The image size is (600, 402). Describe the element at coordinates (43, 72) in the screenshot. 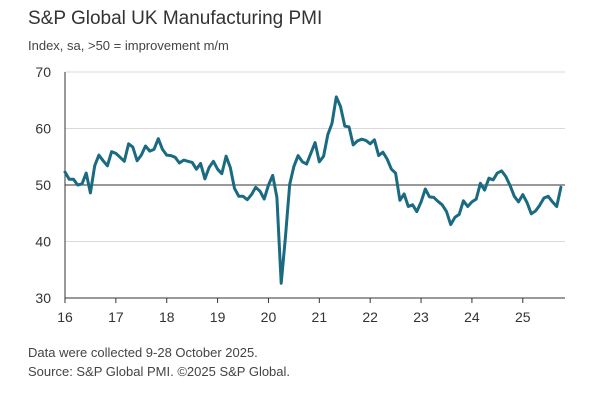

I see `y-tick-label: 70` at that location.